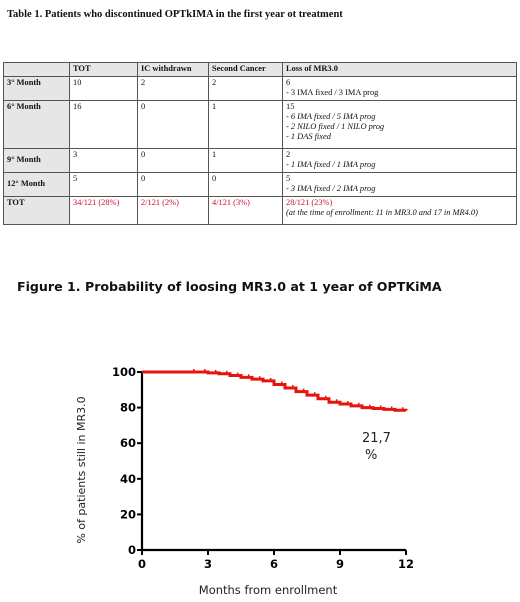  I want to click on loss-detail: - 3 IMA fixed / 3 IMA prog, so click(332, 92).